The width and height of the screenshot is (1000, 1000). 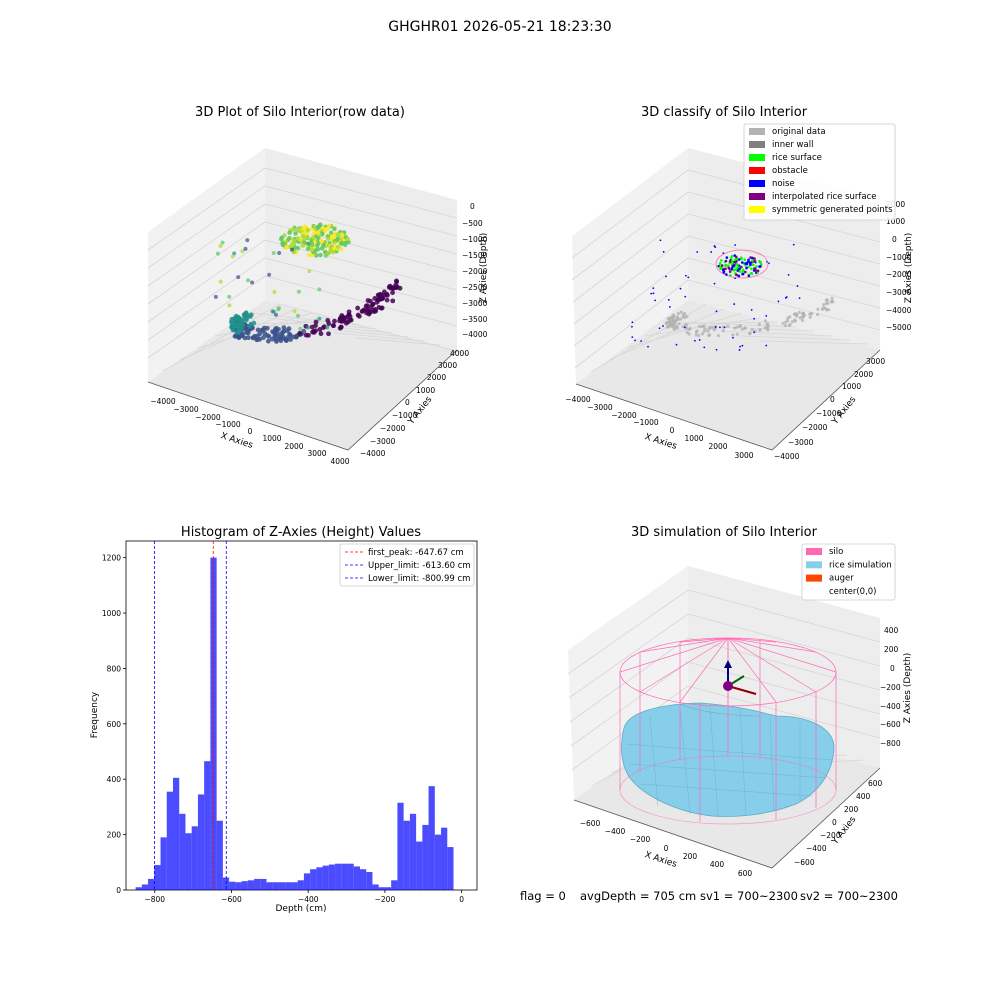 What do you see at coordinates (851, 386) in the screenshot?
I see `p2-ytick-5: 1000` at bounding box center [851, 386].